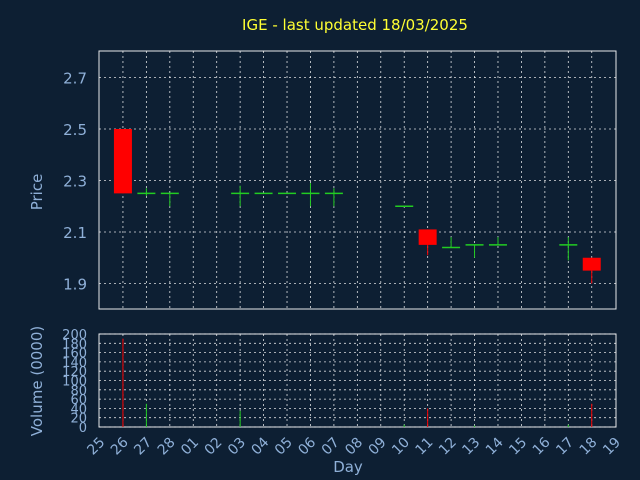 The image size is (640, 480). I want to click on x-tick-label: 26, so click(120, 446).